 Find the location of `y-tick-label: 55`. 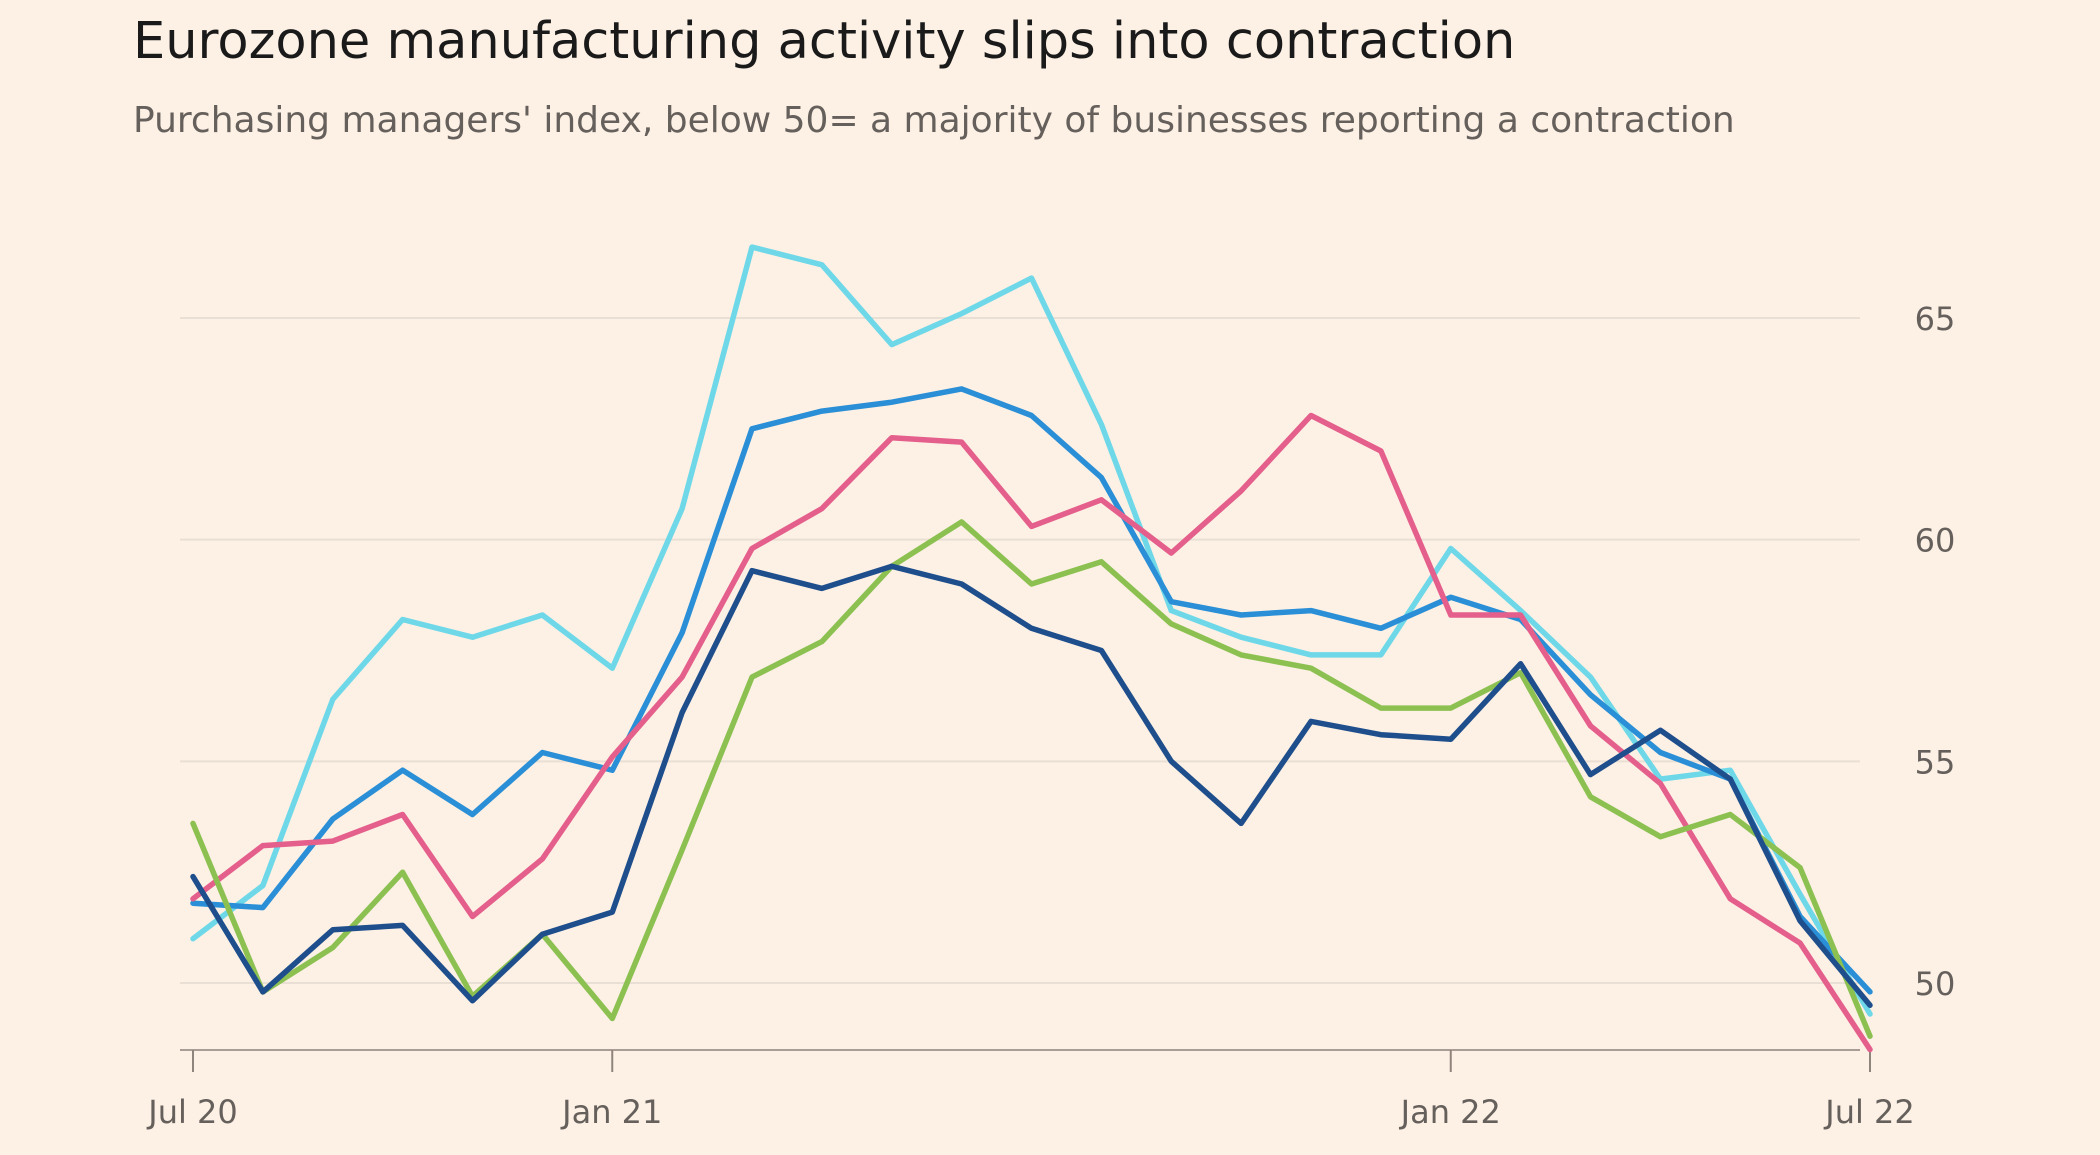

y-tick-label: 55 is located at coordinates (1935, 762).